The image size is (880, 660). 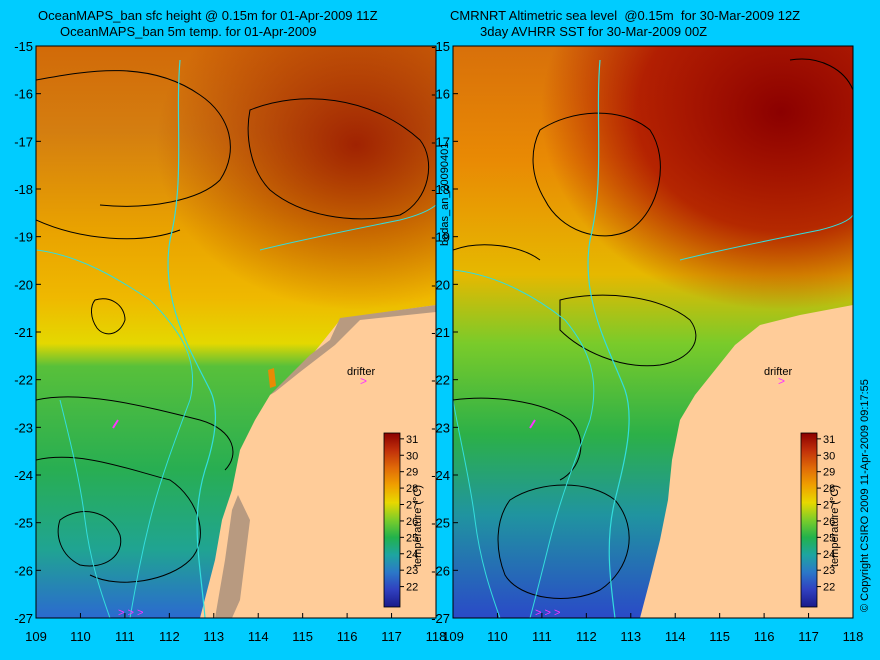 What do you see at coordinates (719, 636) in the screenshot?
I see `right-x-tick-label: 115` at bounding box center [719, 636].